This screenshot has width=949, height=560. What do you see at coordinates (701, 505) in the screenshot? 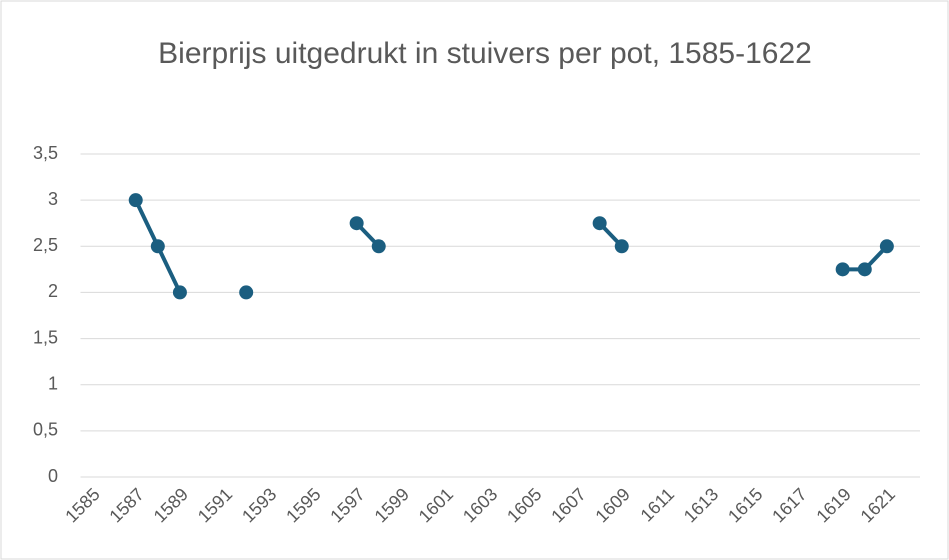
I see `x-tick-label: 1613` at bounding box center [701, 505].